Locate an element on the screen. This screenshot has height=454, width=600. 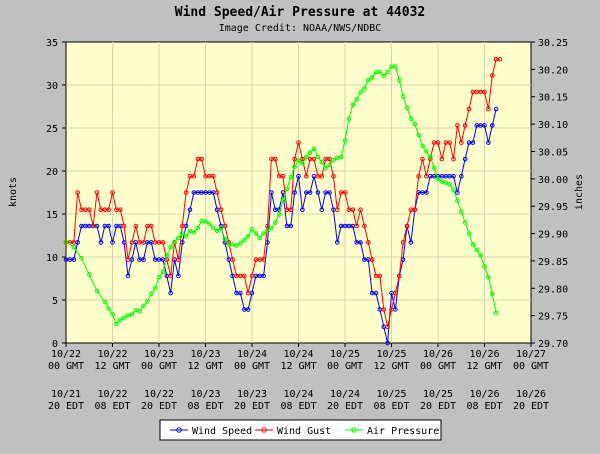
x-tick-label-gmt-date: 10/27 is located at coordinates (531, 354).